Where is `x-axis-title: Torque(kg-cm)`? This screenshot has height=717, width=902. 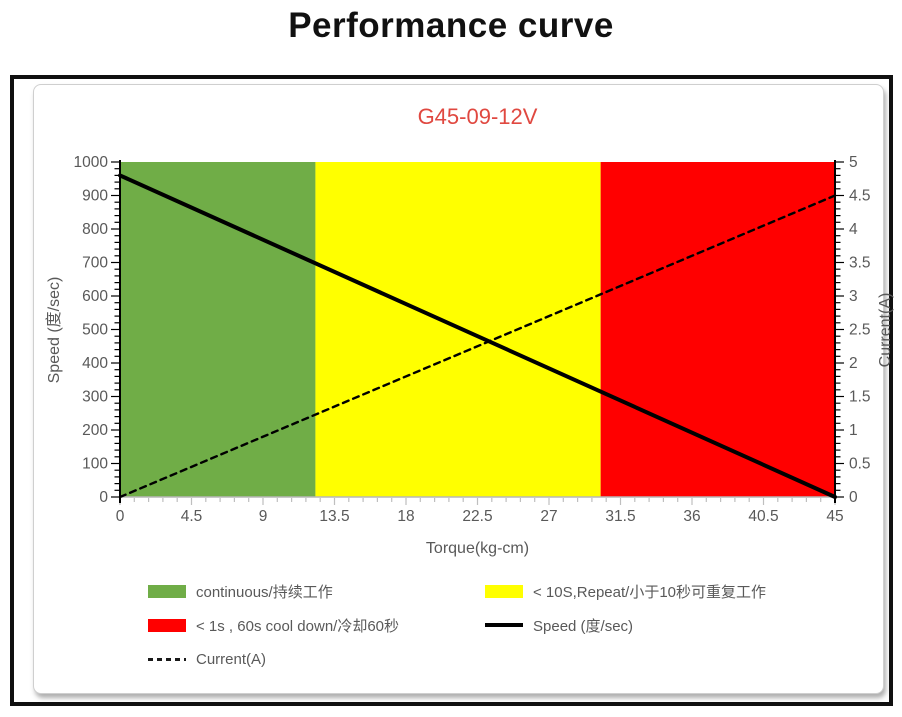
x-axis-title: Torque(kg-cm) is located at coordinates (477, 548).